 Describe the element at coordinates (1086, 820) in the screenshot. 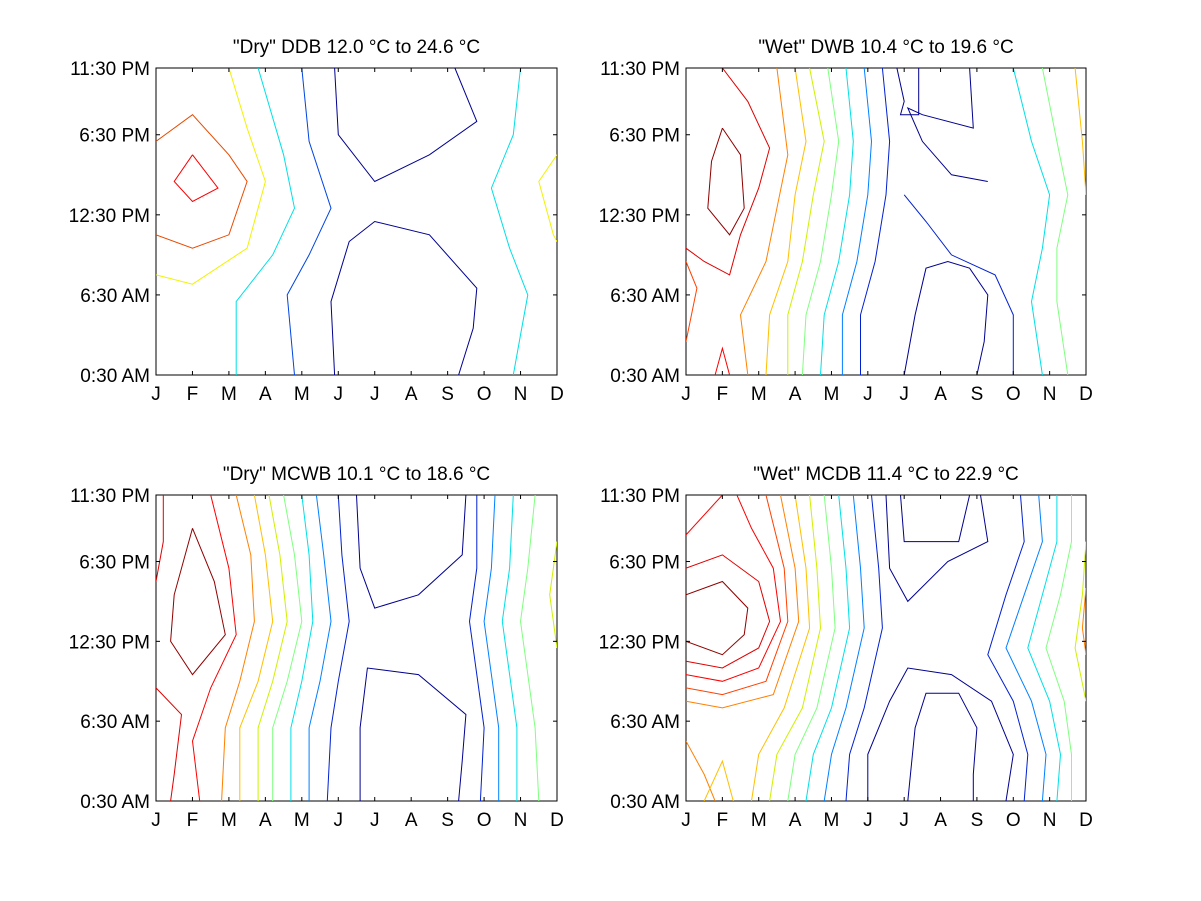

I see `x-tick-label: D` at that location.